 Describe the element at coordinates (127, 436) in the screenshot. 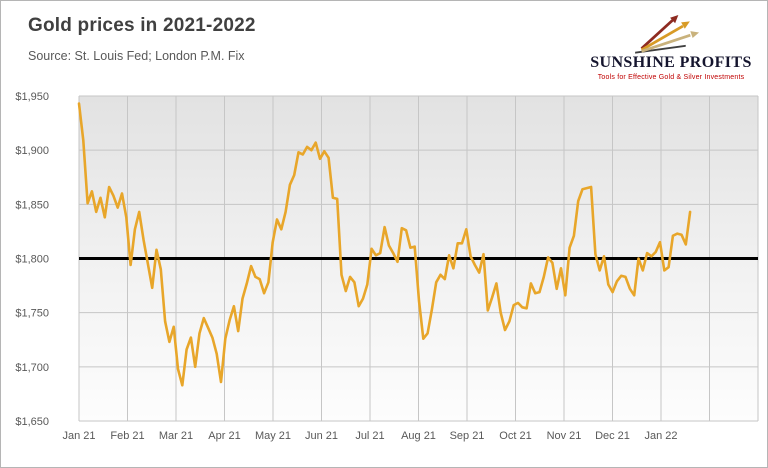

I see `x-tick-label: Feb 21` at that location.